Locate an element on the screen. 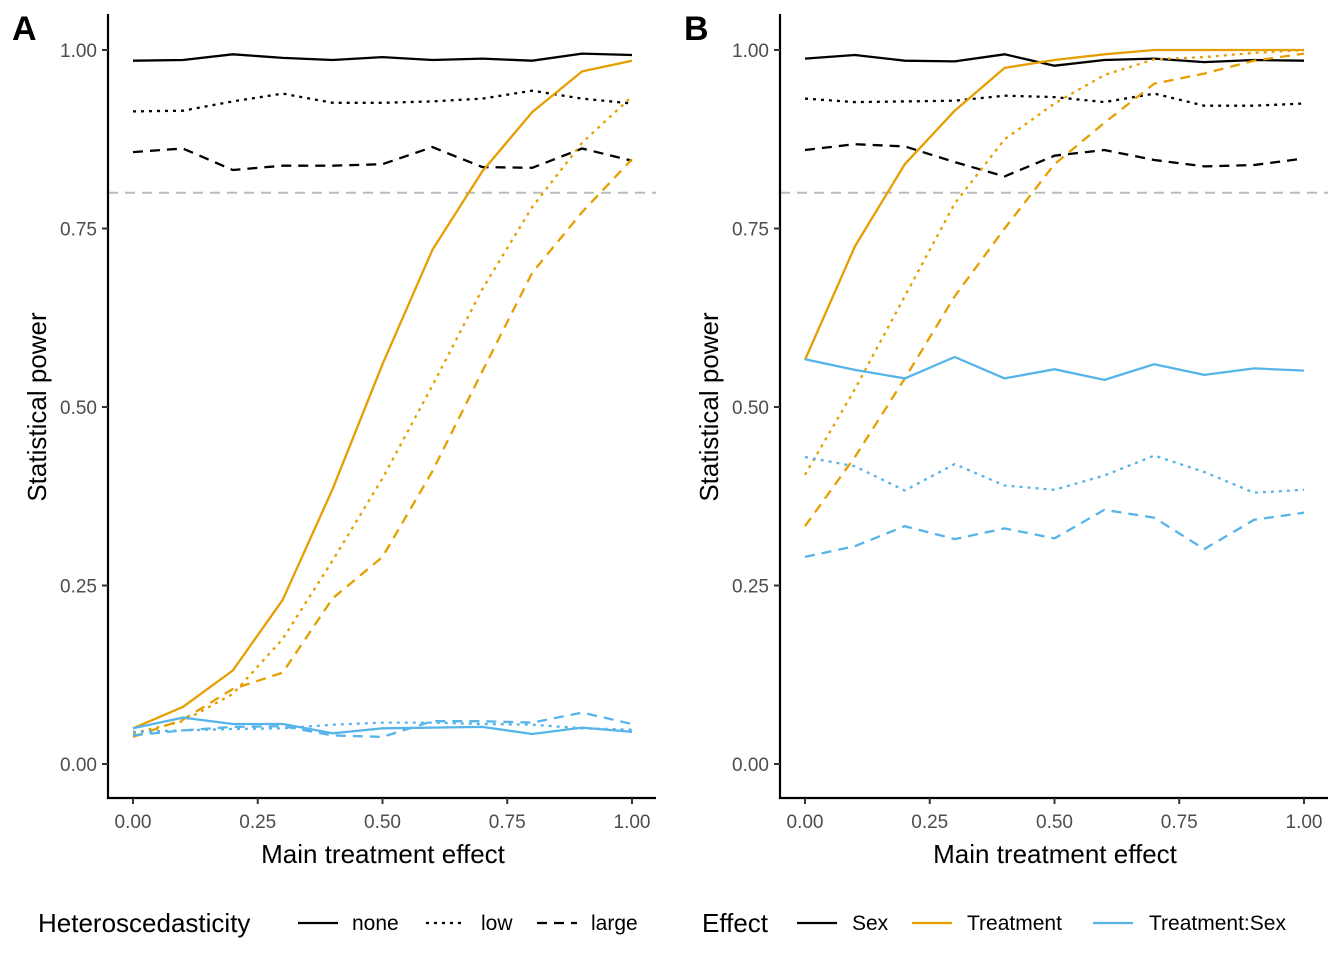  panel-a-y-tick-label: 0.00 is located at coordinates (78, 765).